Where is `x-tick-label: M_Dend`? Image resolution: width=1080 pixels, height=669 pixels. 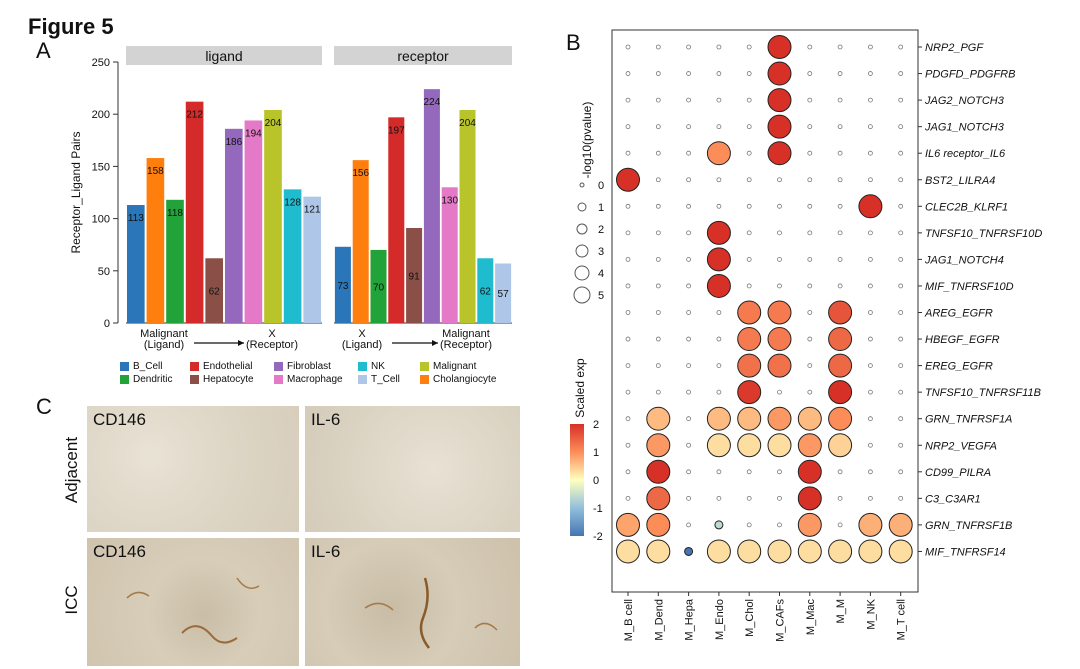
x-tick-label: M_Dend is located at coordinates (659, 620).